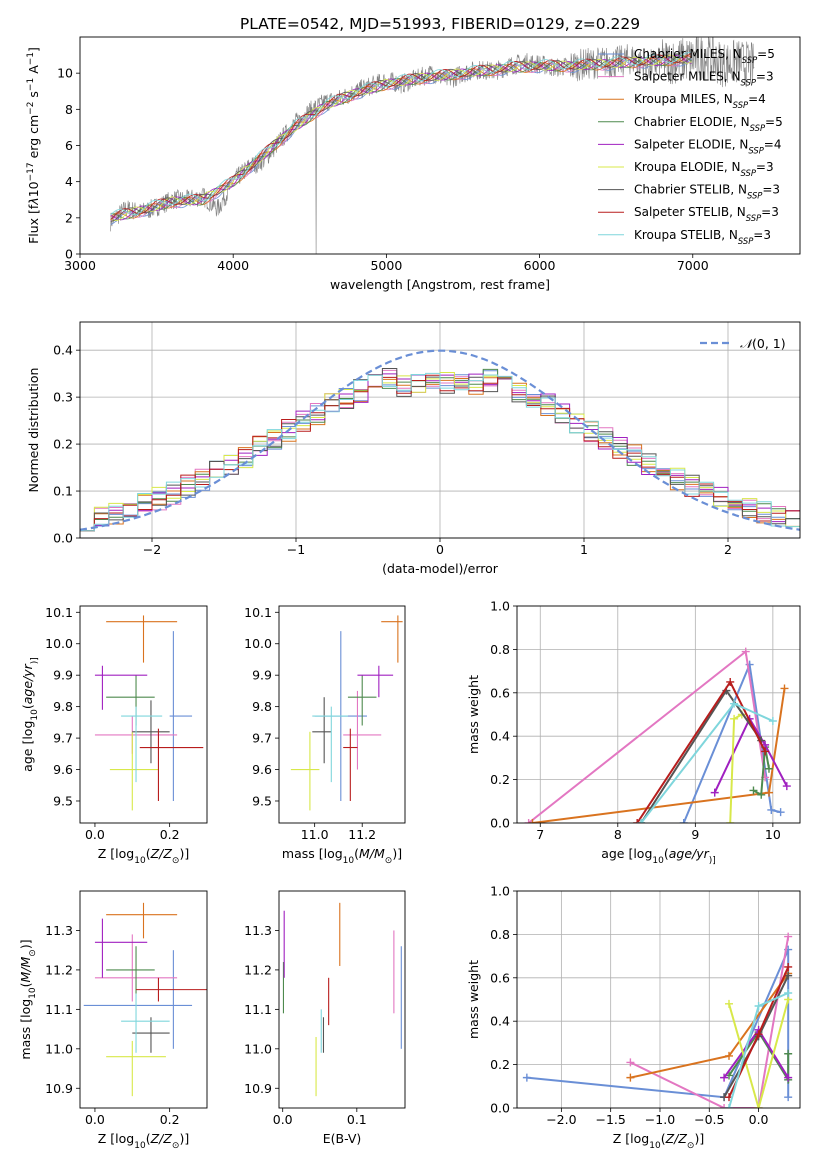 This screenshot has width=819, height=1170. I want to click on y-tick-label: 1.0, so click(500, 606).